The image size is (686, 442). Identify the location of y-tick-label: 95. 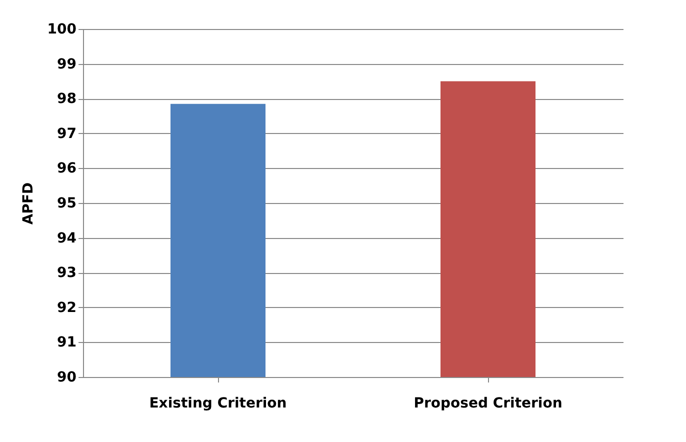
(66, 204).